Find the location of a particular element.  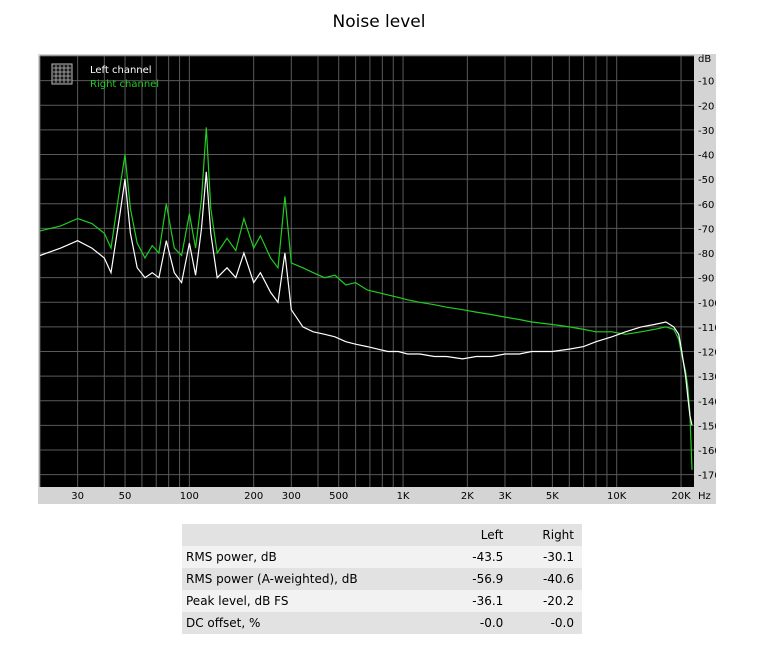

x-tick-label: 30 is located at coordinates (77, 496).